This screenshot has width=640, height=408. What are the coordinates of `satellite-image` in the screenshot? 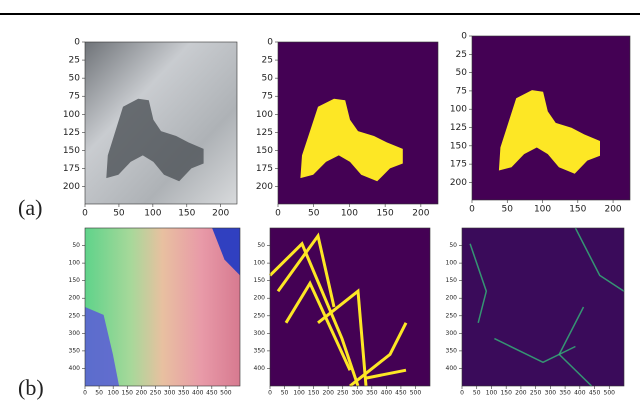 It's located at (161, 123).